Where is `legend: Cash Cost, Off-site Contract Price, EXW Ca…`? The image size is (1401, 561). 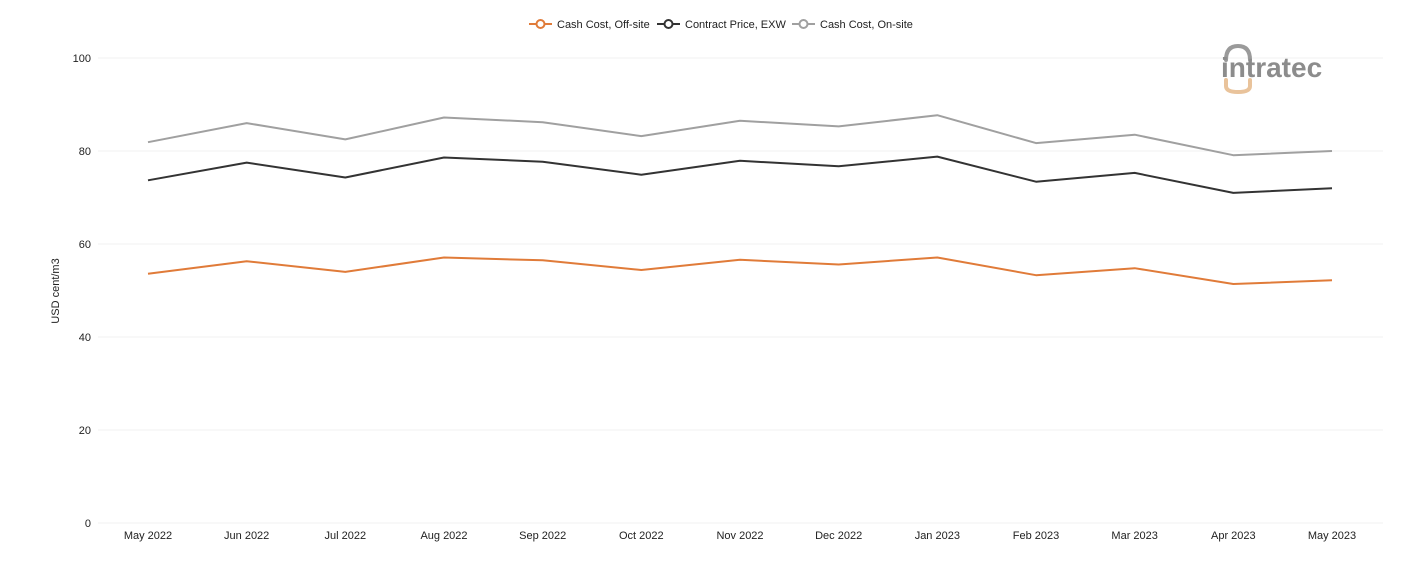
legend: Cash Cost, Off-site Contract Price, EXW Ca… is located at coordinates (721, 25).